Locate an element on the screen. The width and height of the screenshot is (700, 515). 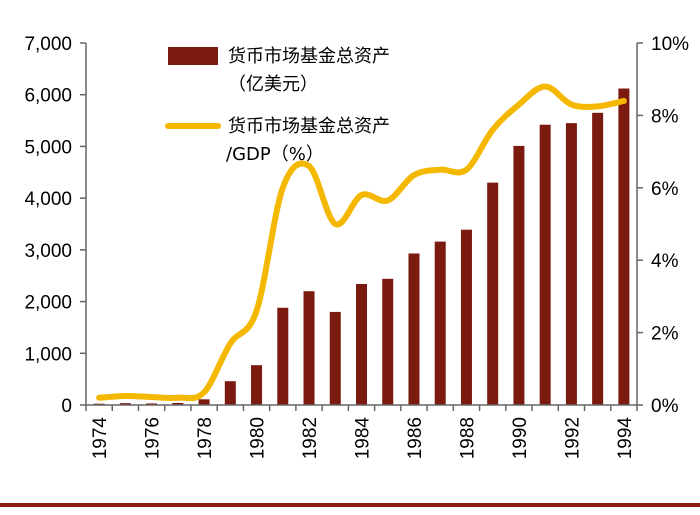
right-axis-ticks: 0% 2% 4% 6% 8% 10% is located at coordinates (663, 225).